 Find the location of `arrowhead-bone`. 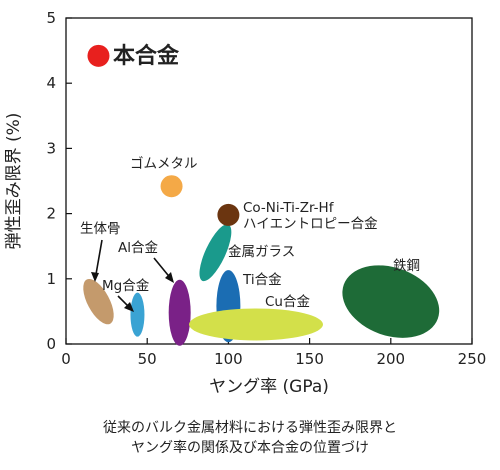

arrowhead-bone is located at coordinates (95, 277).